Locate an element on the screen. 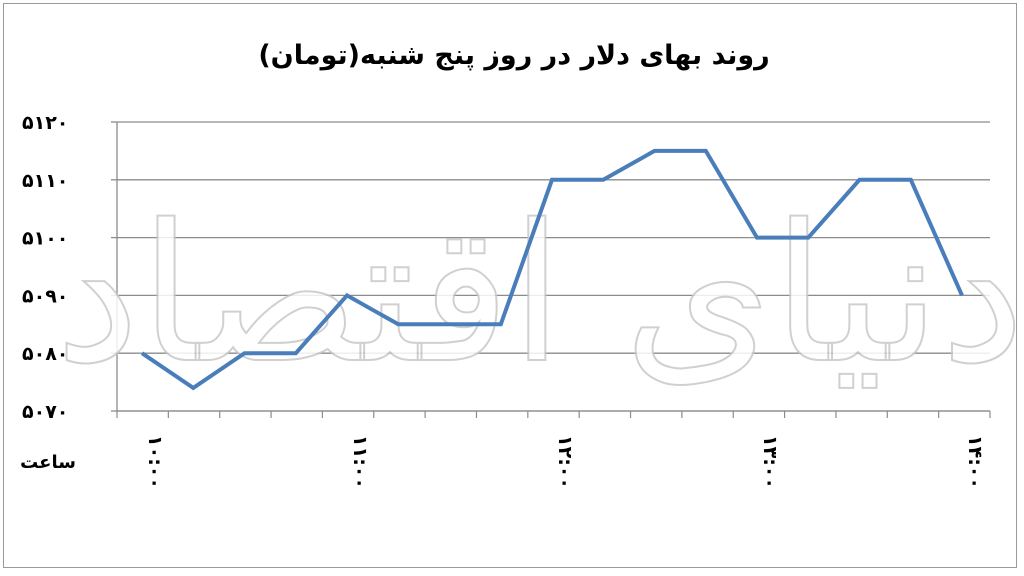 The height and width of the screenshot is (576, 1024). chart-title: روند بهای دلار در روز پنج شنبه(تومان) is located at coordinates (513, 55).